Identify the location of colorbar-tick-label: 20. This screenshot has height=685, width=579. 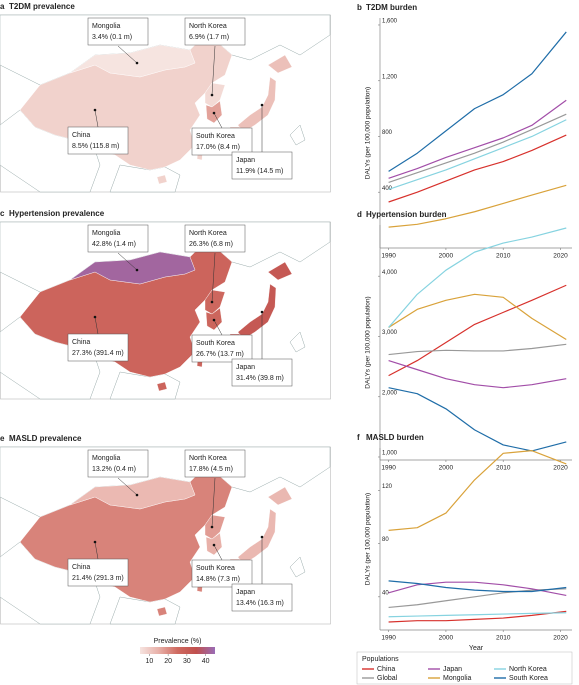
(168, 661).